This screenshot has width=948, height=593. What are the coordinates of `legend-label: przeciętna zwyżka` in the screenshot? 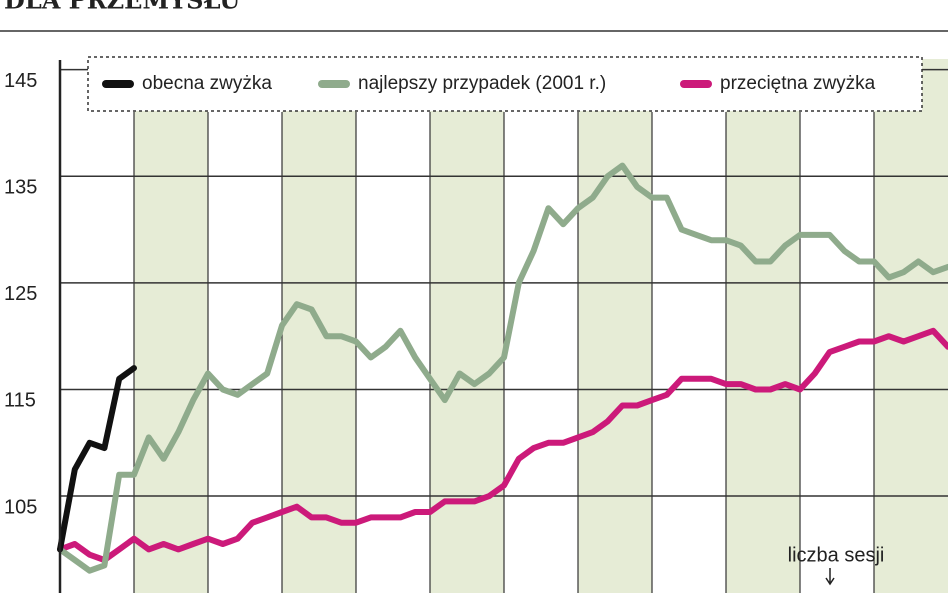 It's located at (798, 83).